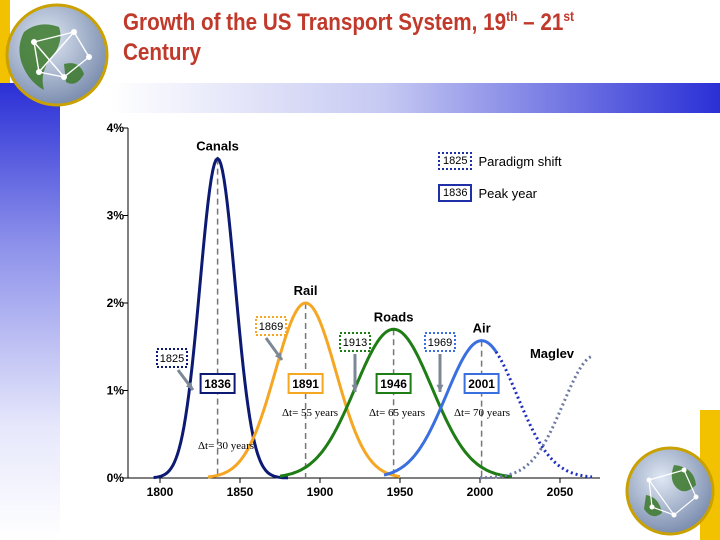 This screenshot has height=540, width=720. I want to click on series-line-canals, so click(221, 318).